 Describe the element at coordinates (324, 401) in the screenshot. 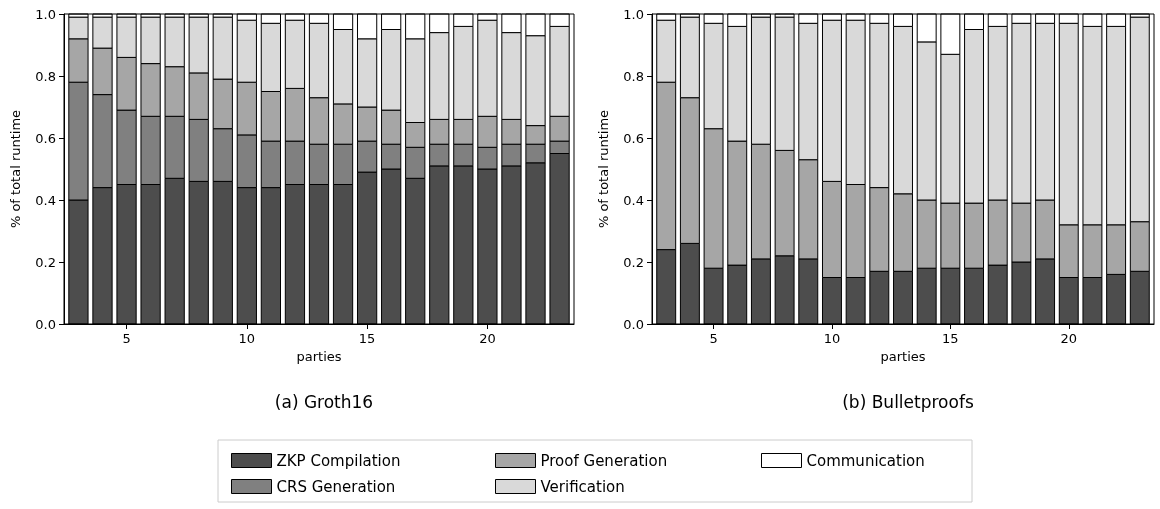

I see `text: (a) Groth16` at that location.